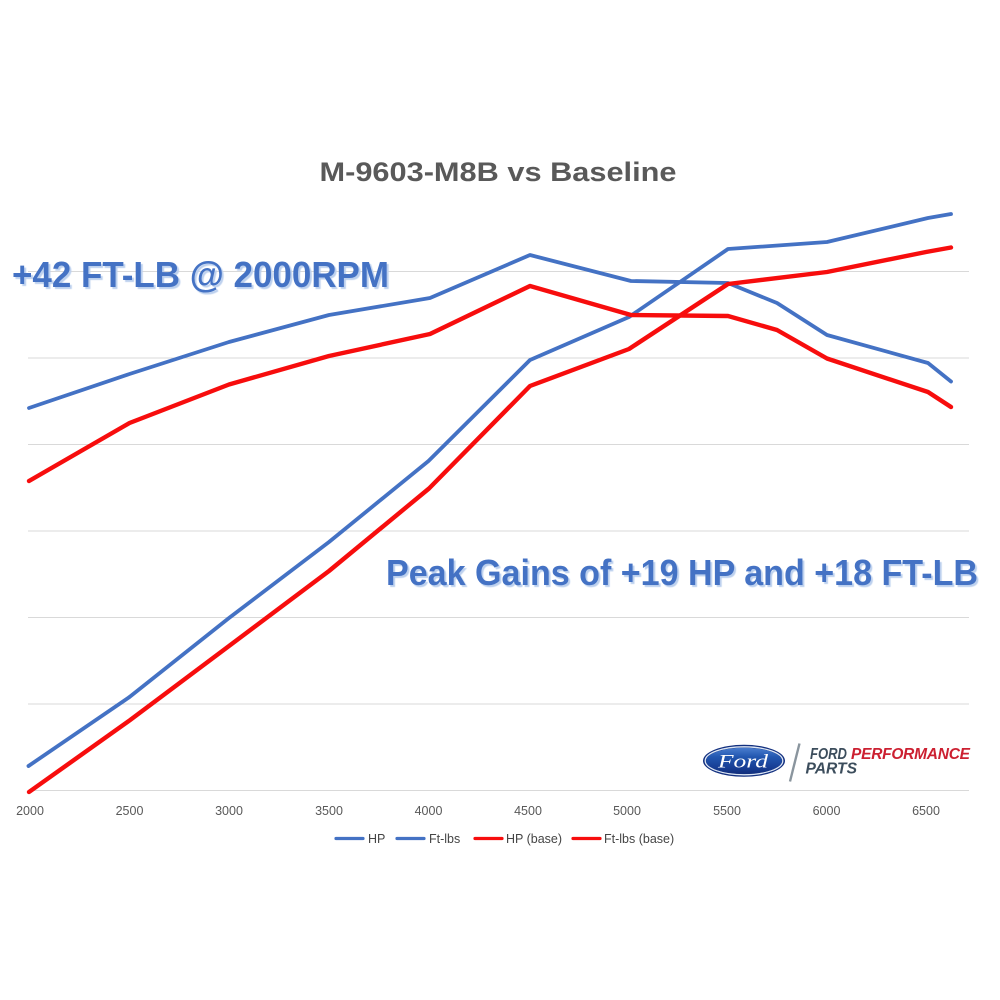  What do you see at coordinates (743, 762) in the screenshot?
I see `svg-text: Ford` at bounding box center [743, 762].